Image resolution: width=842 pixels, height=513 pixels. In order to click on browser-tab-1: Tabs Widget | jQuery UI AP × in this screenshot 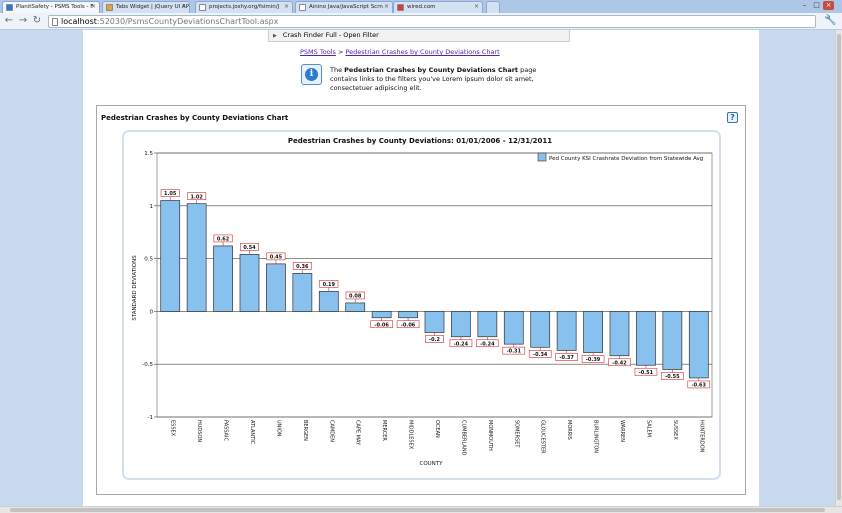, I will do `click(146, 7)`.